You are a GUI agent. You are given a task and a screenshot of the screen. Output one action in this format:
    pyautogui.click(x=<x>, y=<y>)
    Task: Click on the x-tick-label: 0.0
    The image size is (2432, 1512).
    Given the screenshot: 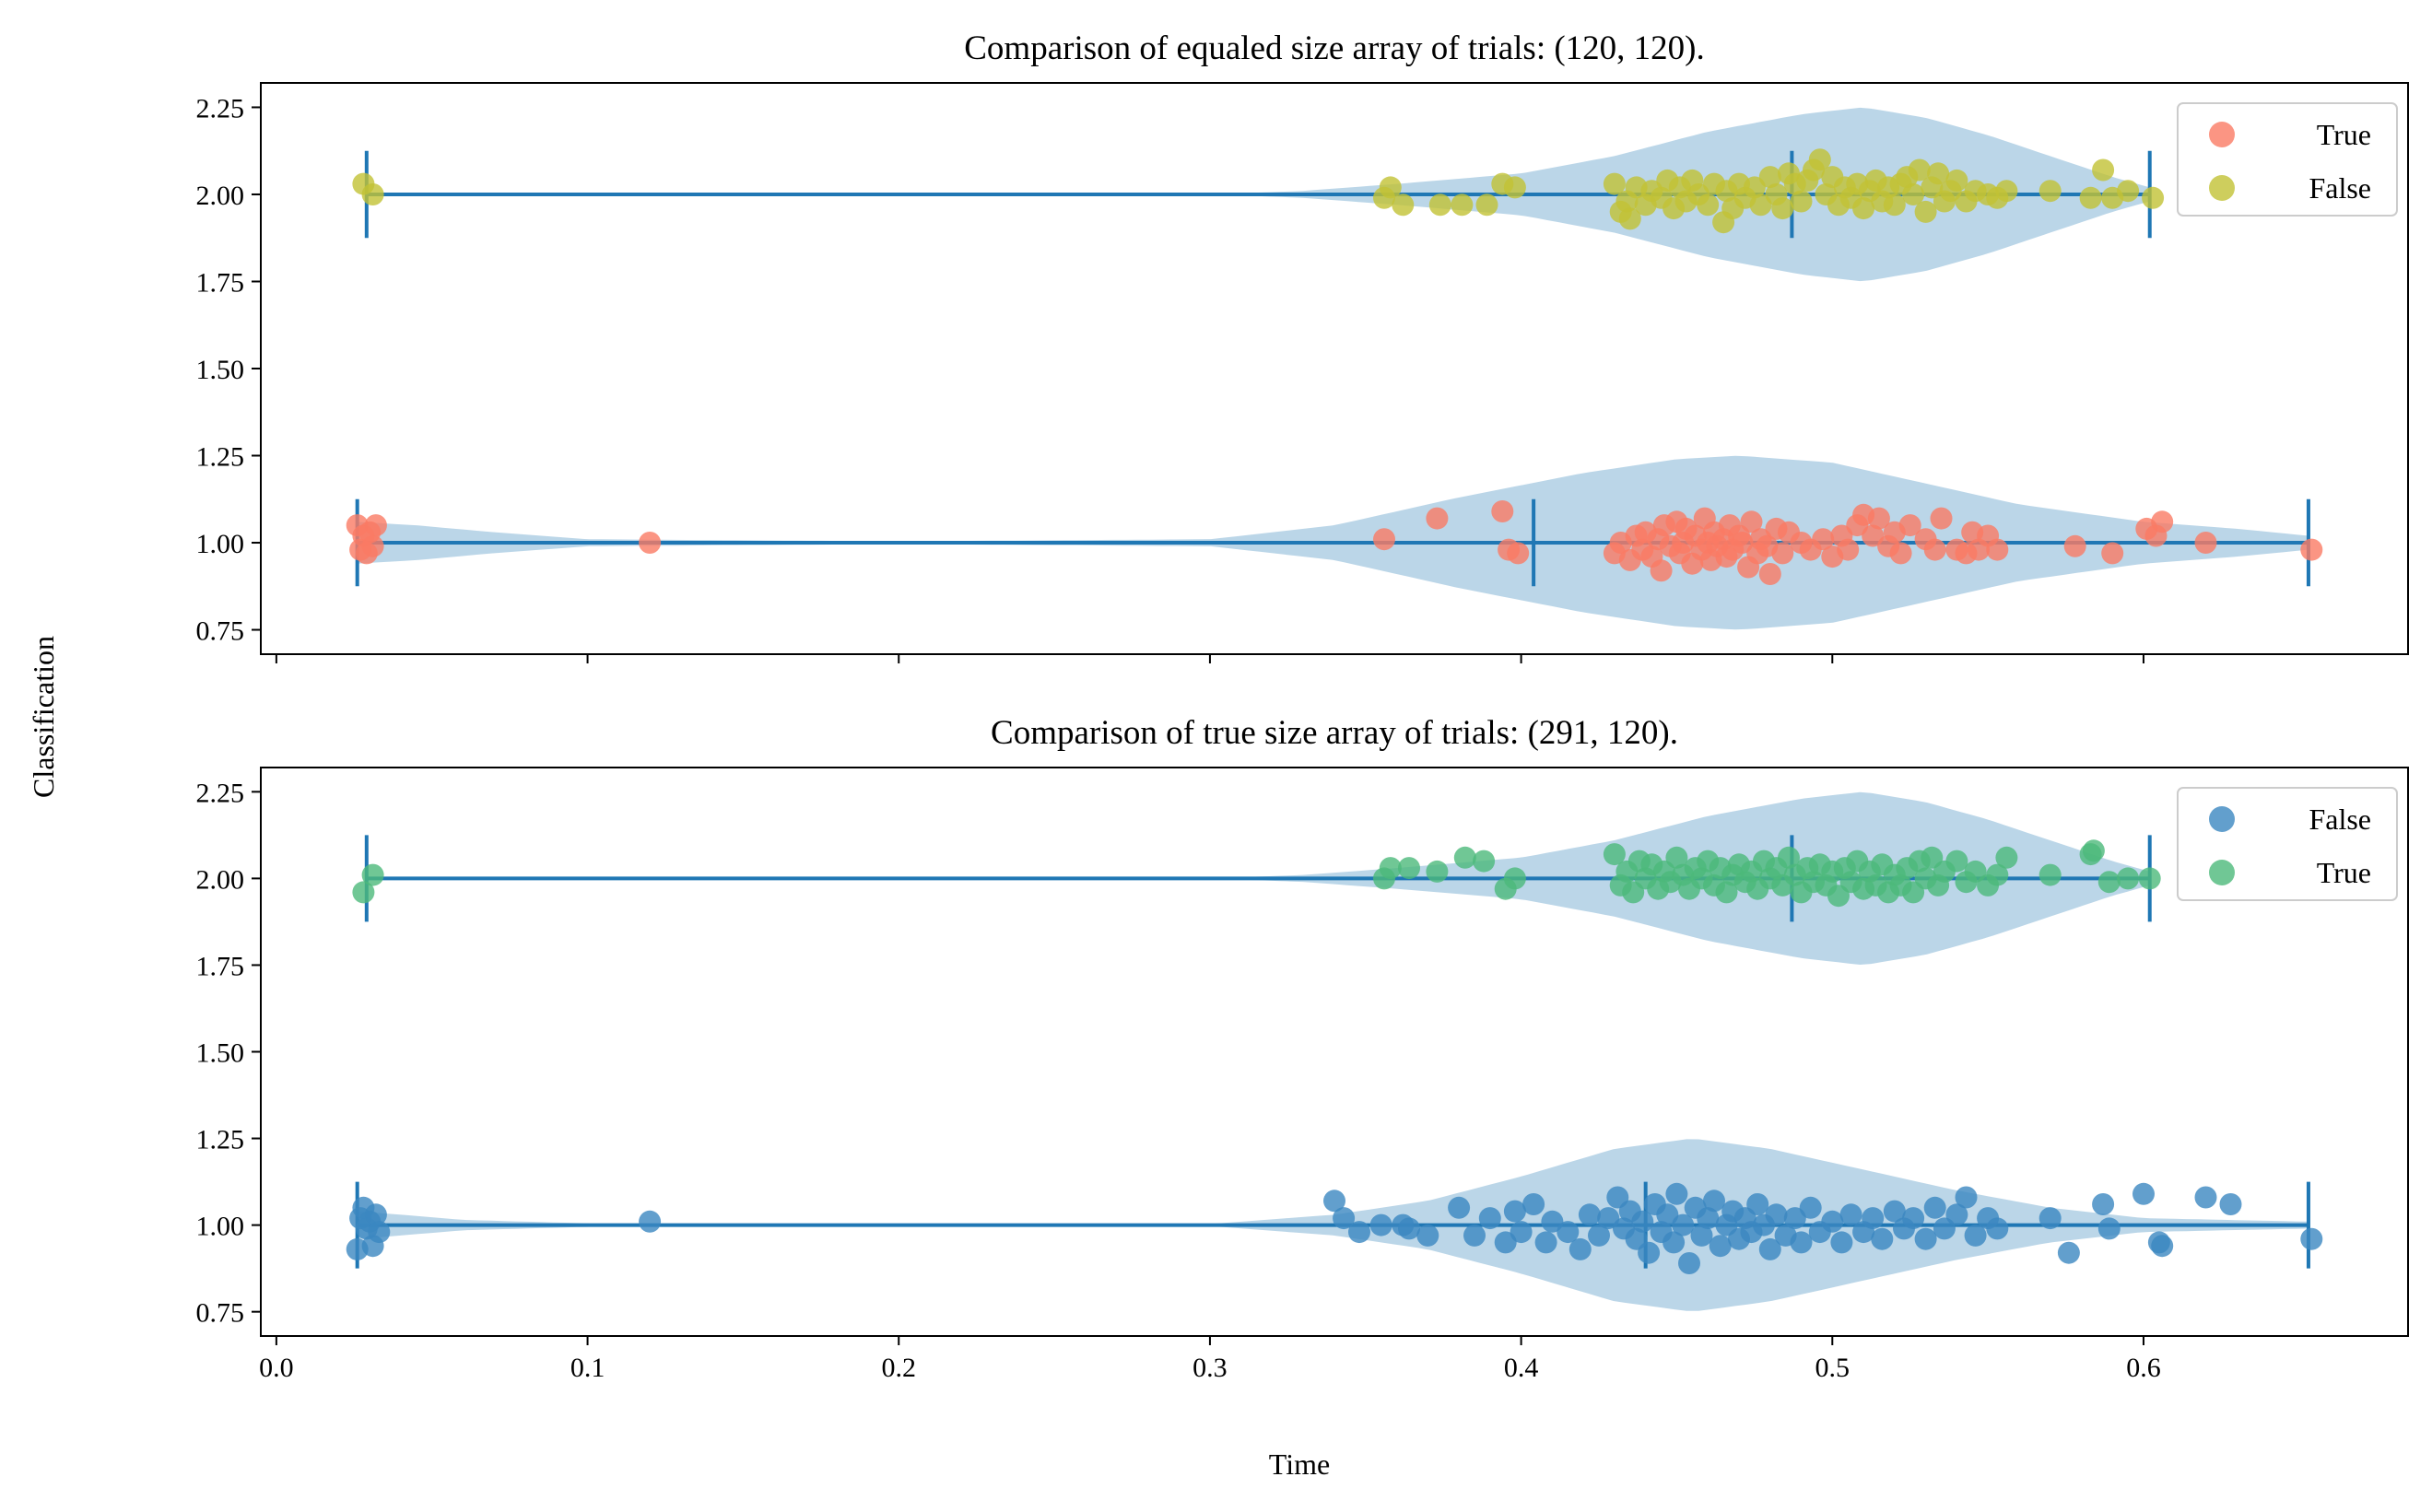 What is the action you would take?
    pyautogui.click(x=276, y=1368)
    